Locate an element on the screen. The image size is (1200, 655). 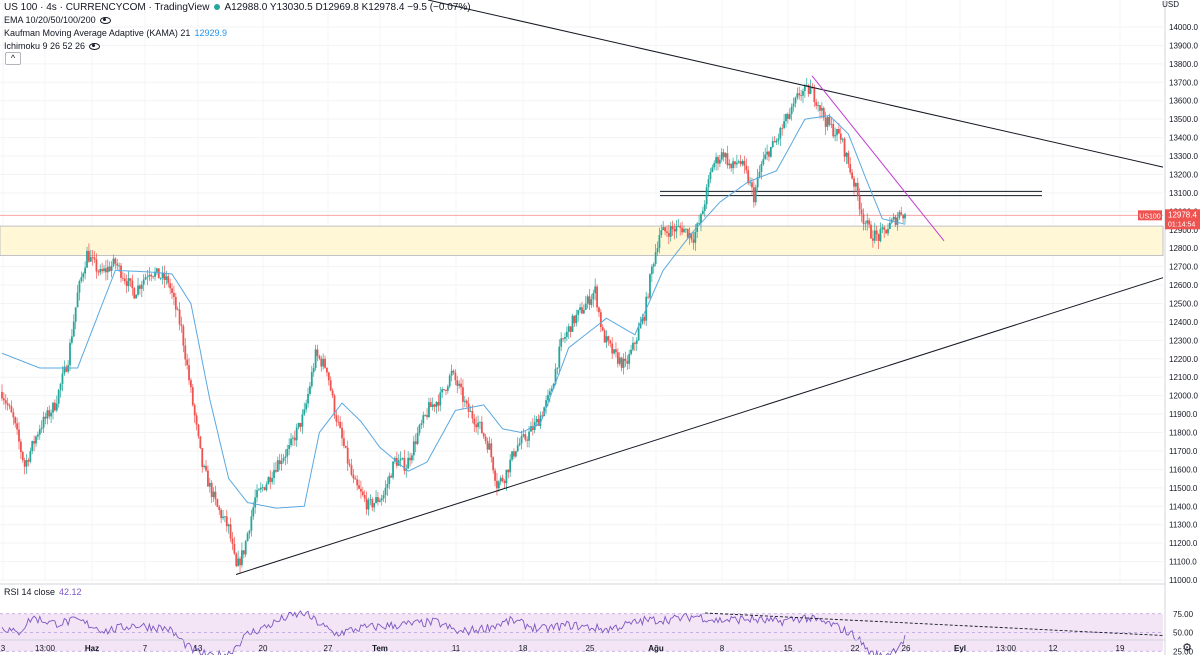
price-tick-label: 11600.0 is located at coordinates (1183, 469).